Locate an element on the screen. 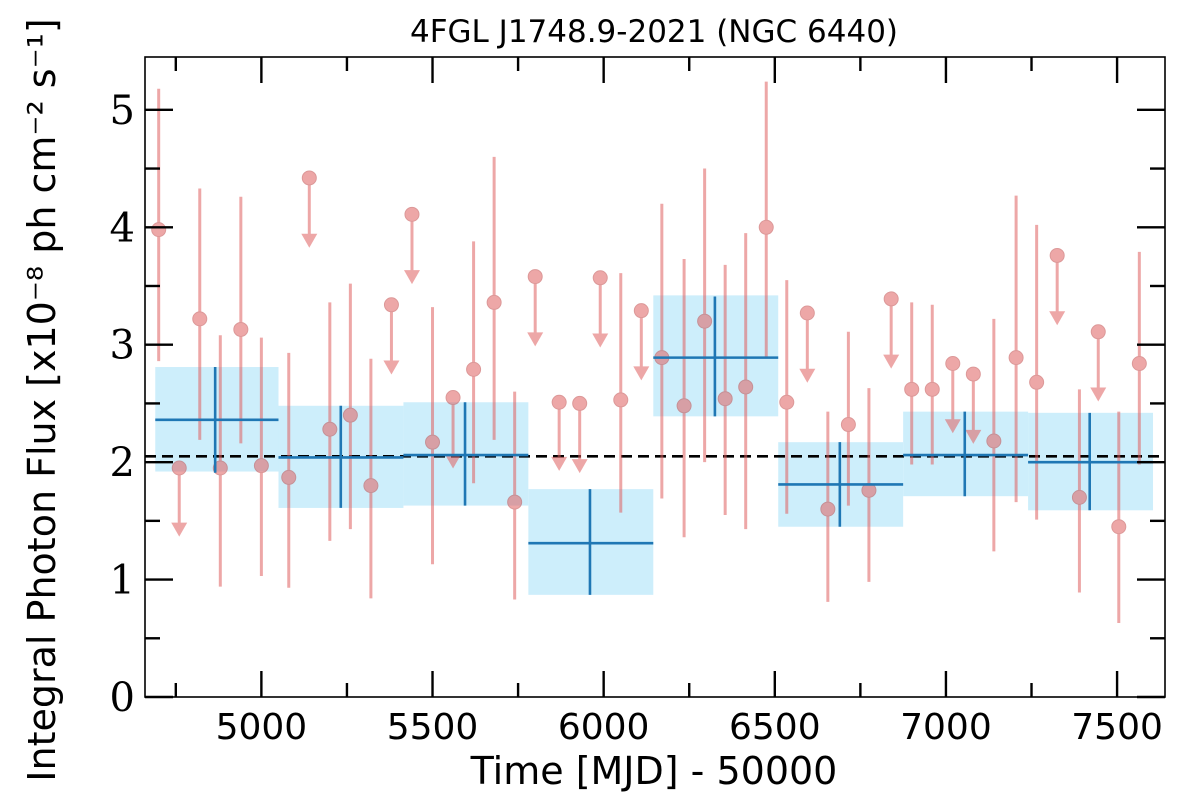  x-tick-label: 5500 is located at coordinates (433, 727).